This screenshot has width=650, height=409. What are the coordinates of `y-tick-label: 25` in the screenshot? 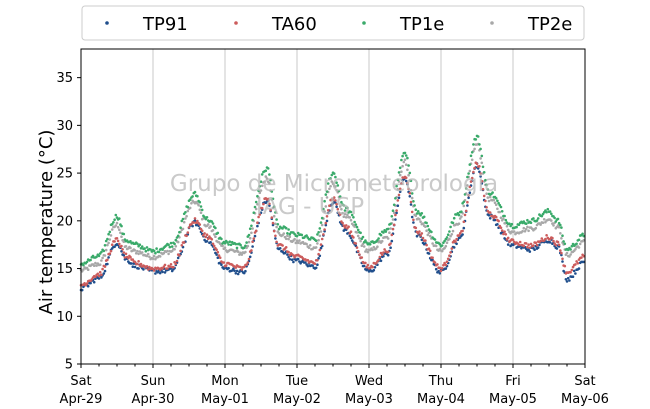 It's located at (64, 174).